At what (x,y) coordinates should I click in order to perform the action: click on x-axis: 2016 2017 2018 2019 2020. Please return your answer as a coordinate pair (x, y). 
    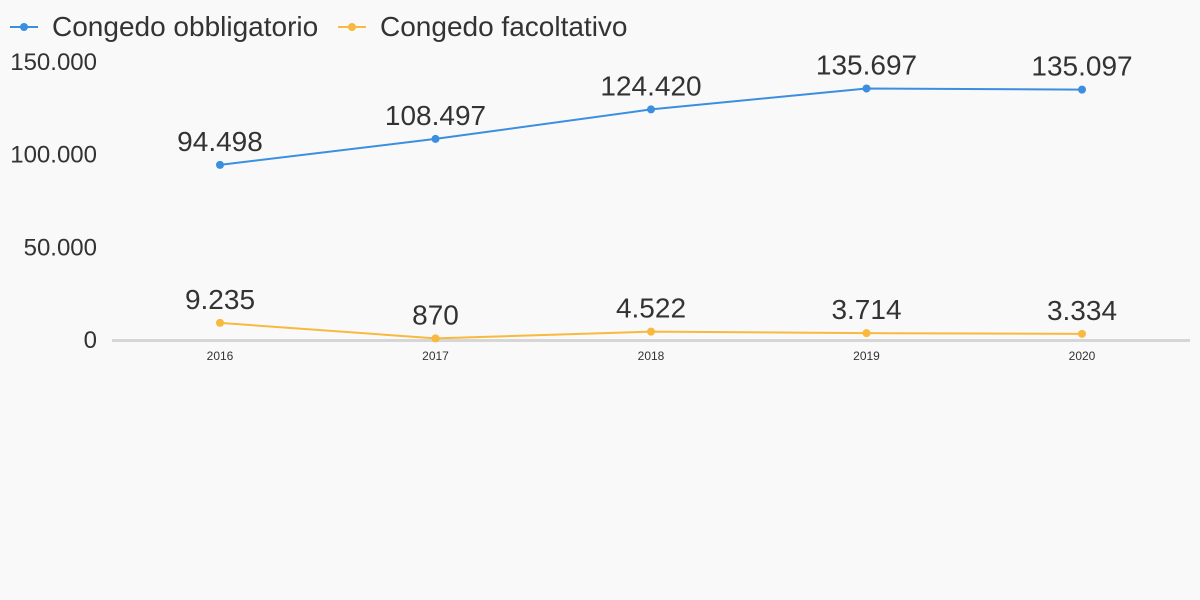
    Looking at the image, I should click on (651, 356).